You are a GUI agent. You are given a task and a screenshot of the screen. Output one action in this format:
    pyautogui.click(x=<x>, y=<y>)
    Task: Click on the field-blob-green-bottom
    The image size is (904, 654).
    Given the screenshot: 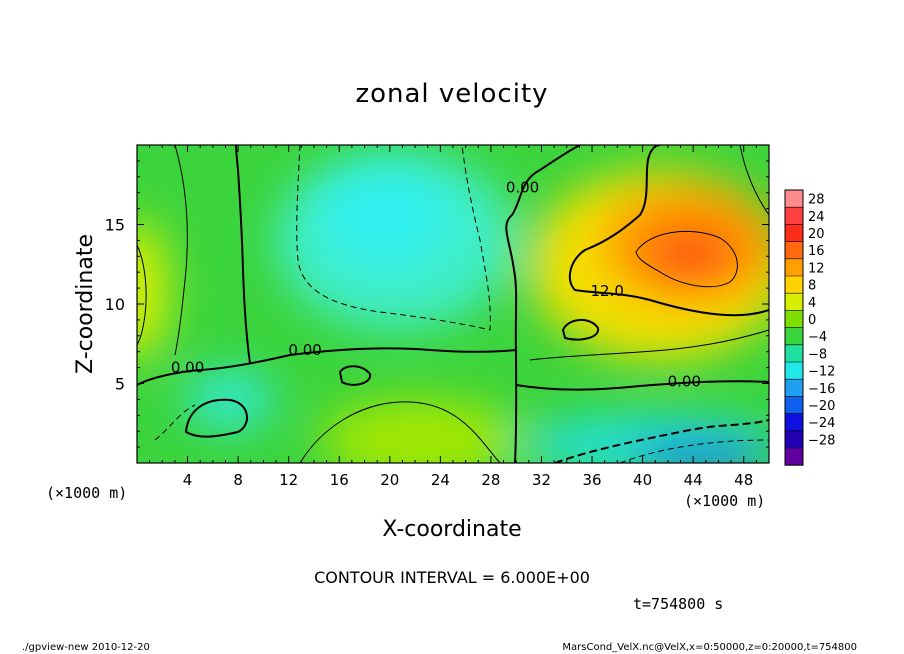 What is the action you would take?
    pyautogui.click(x=420, y=431)
    